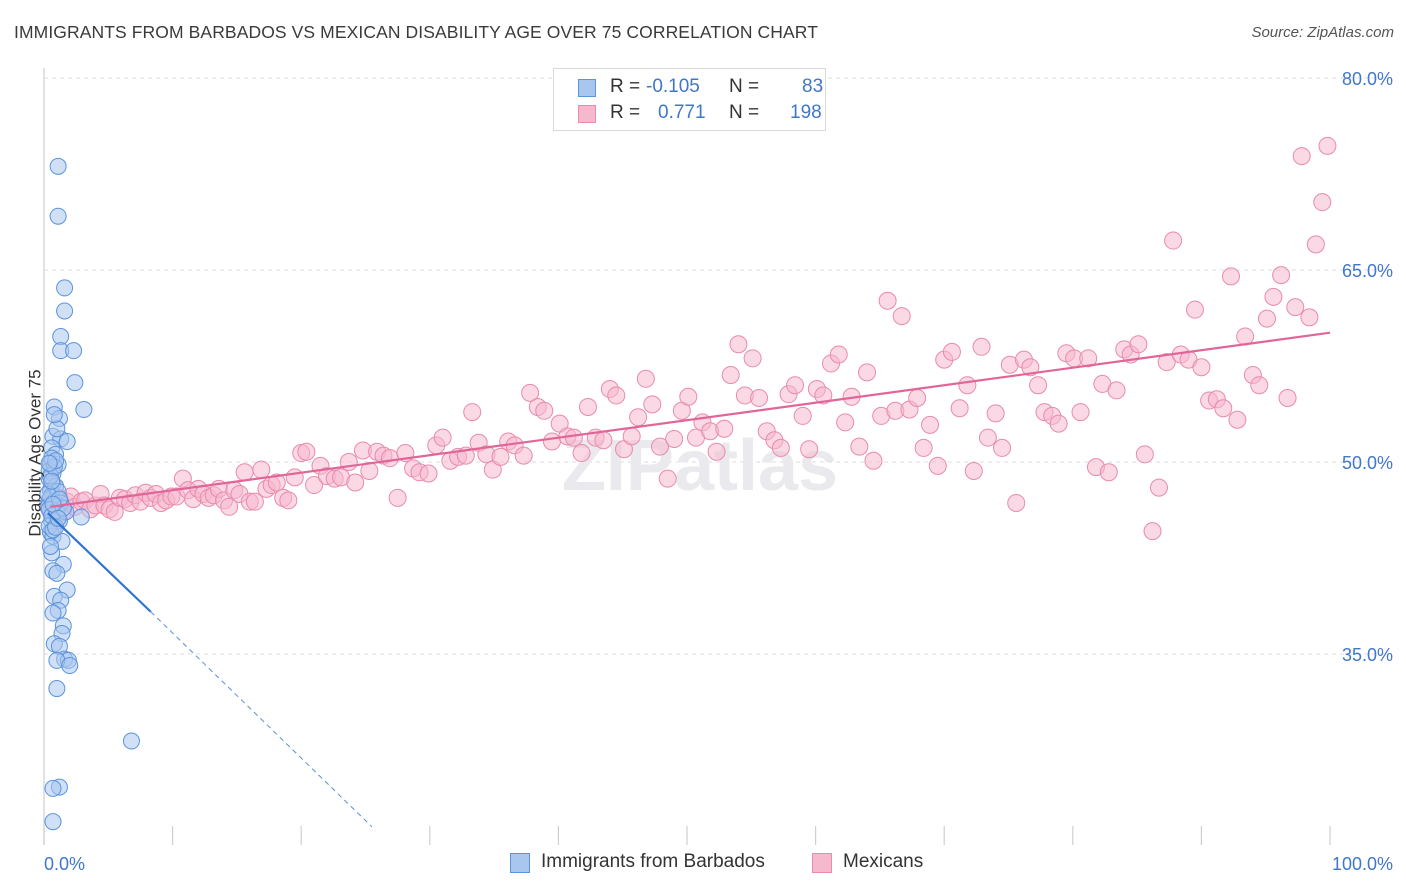  I want to click on y-tick-label: 50.0%, so click(1367, 463).